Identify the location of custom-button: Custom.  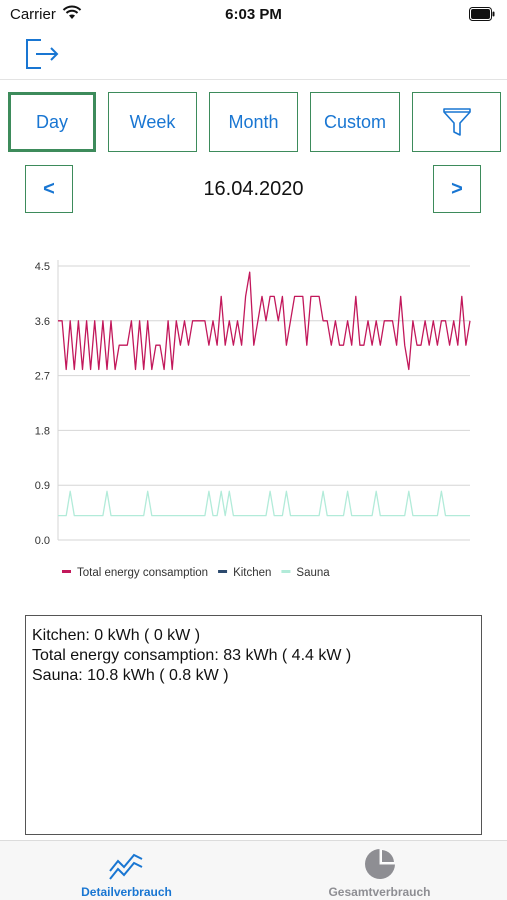
(355, 122).